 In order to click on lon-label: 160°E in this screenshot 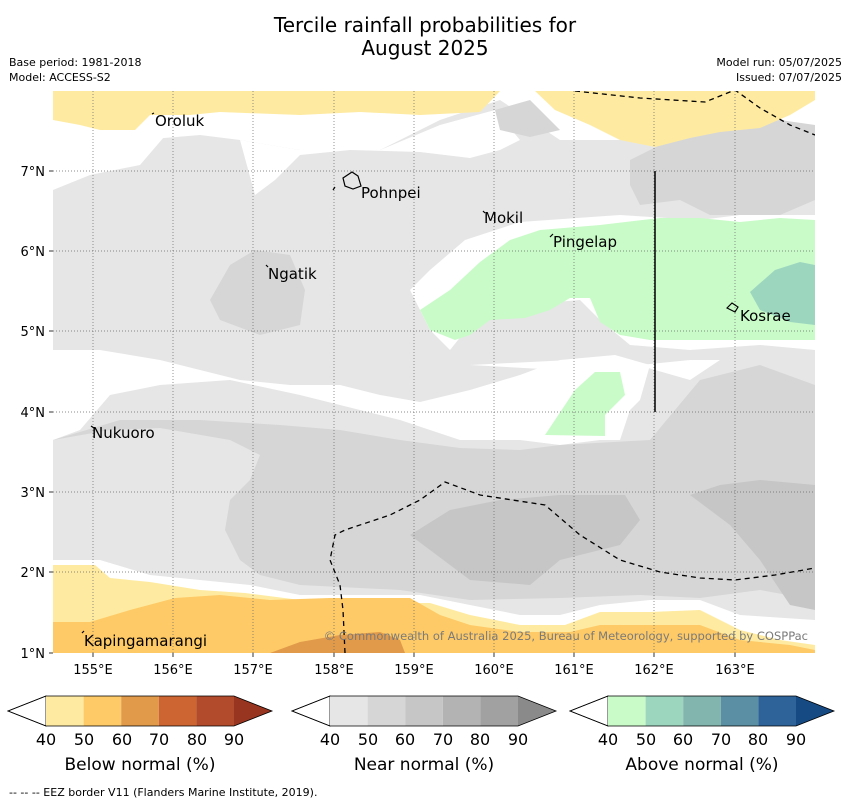, I will do `click(494, 670)`.